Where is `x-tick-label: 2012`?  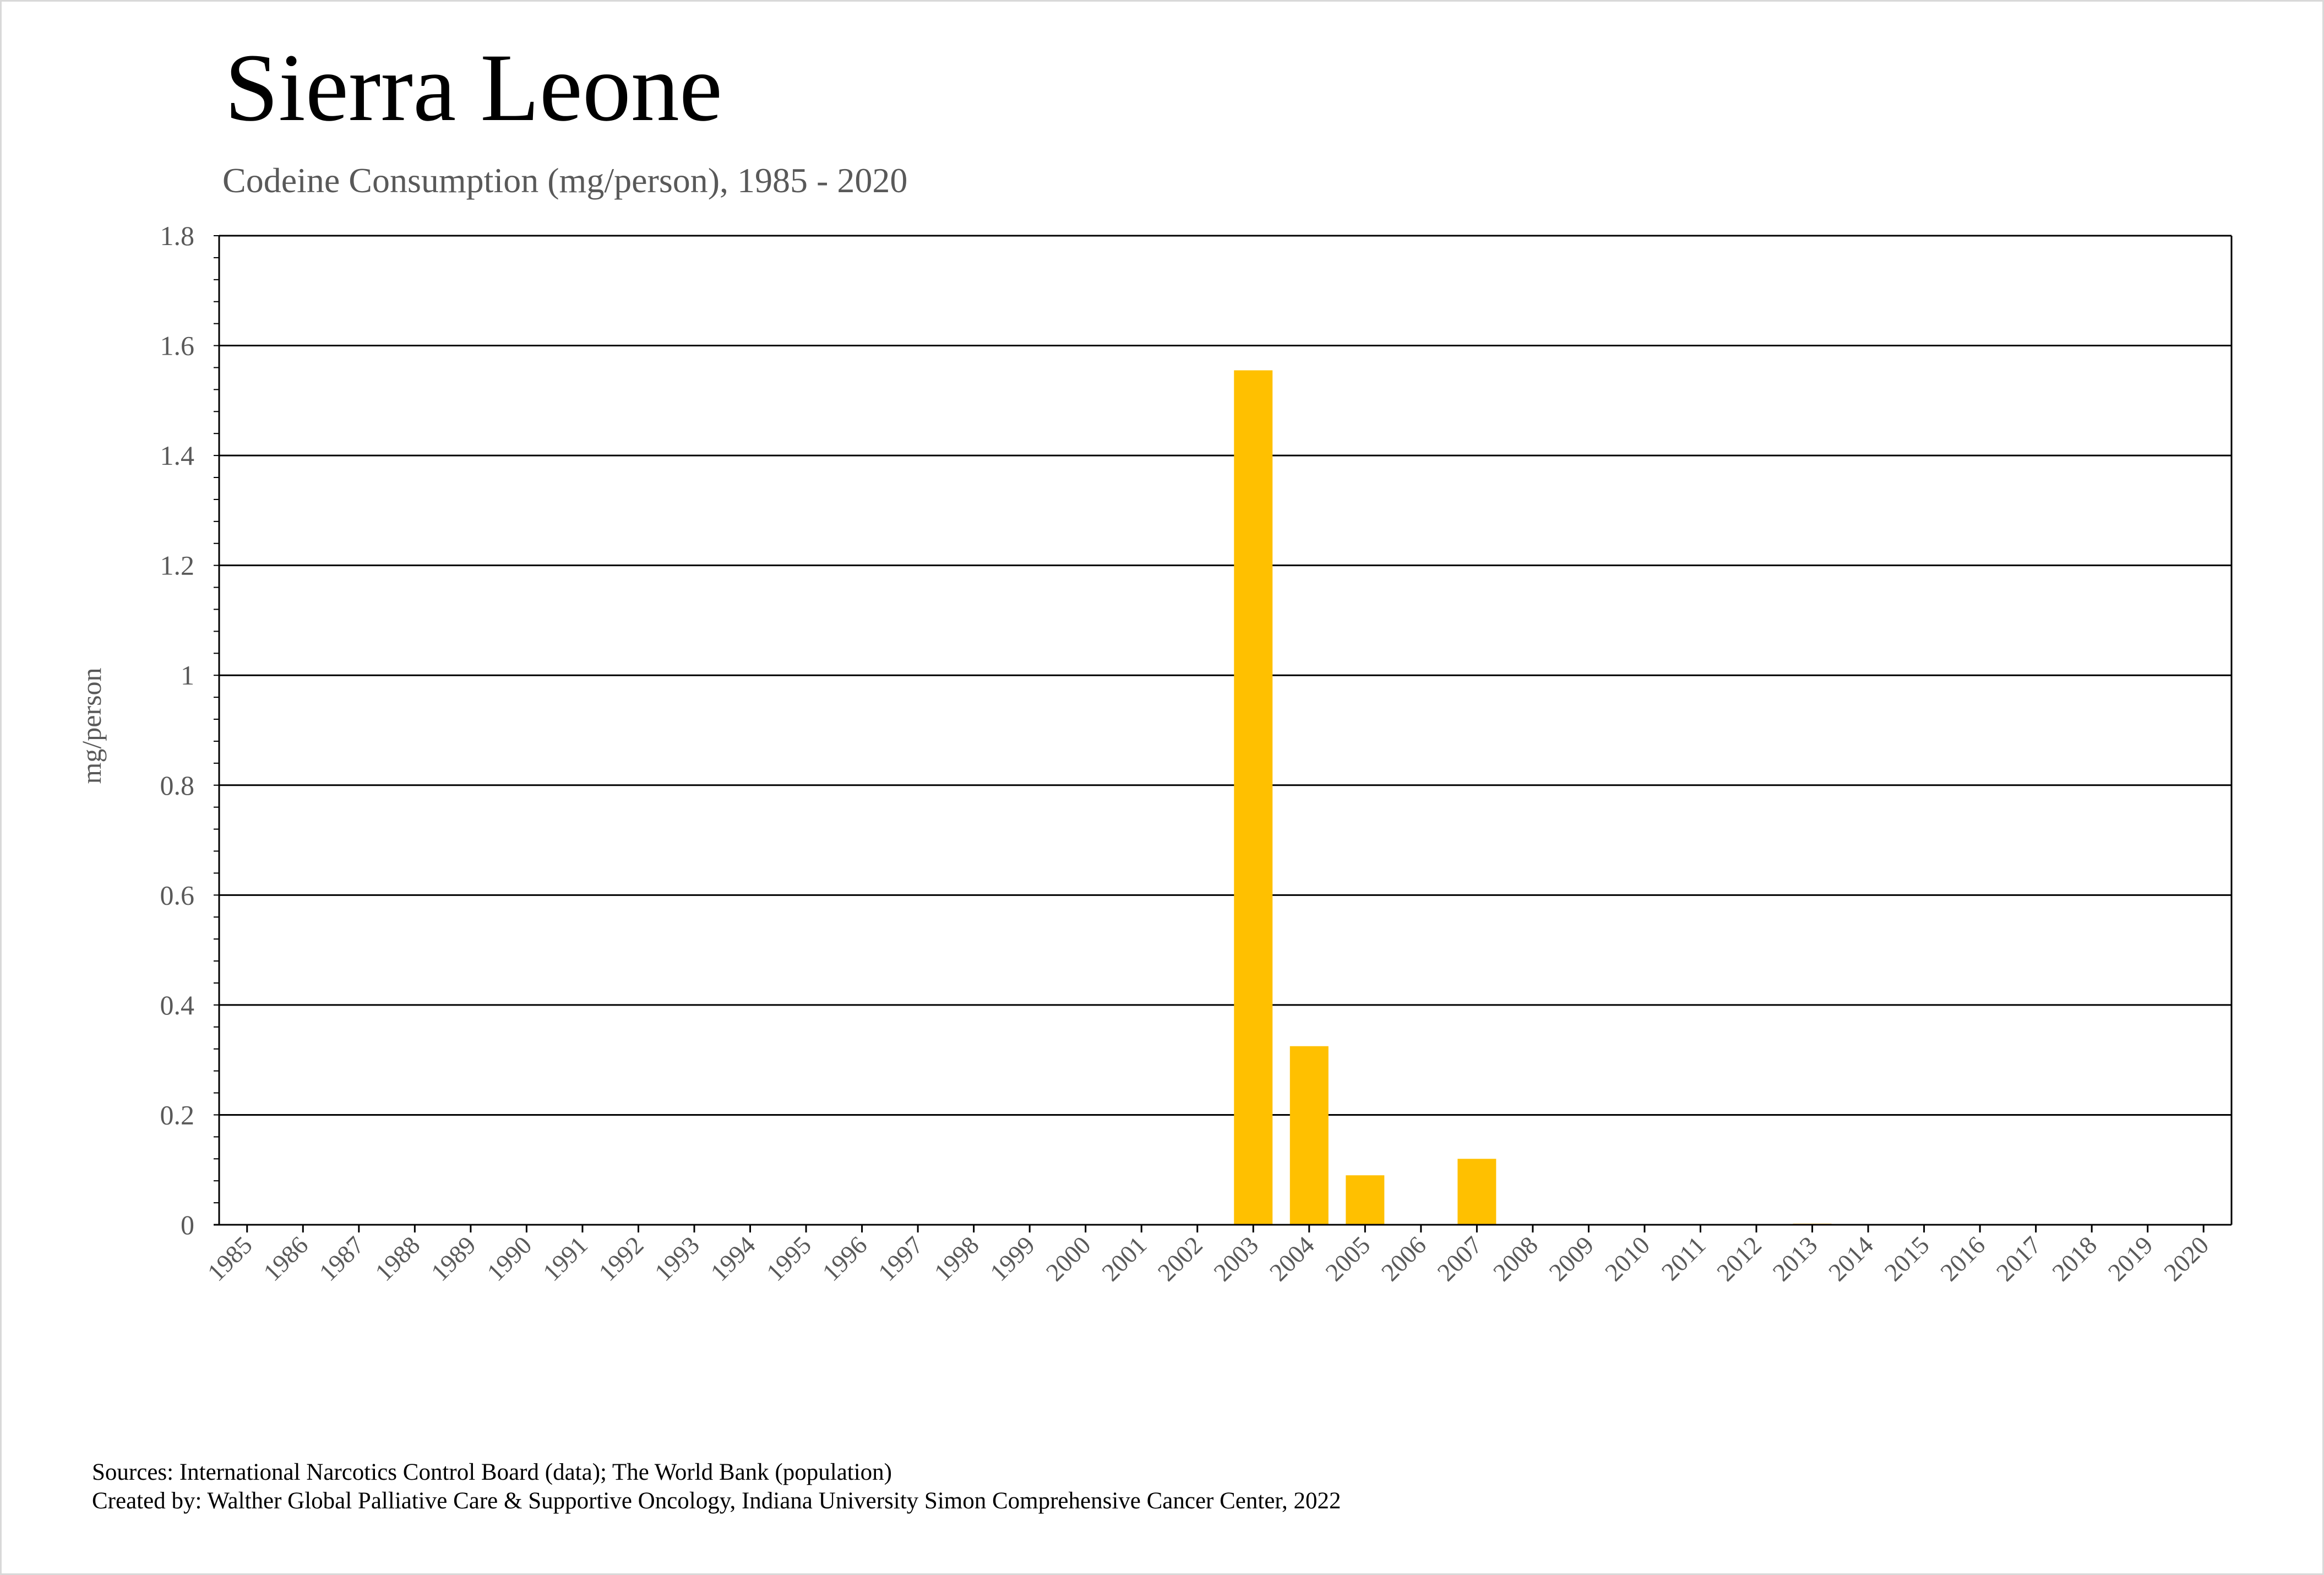 x-tick-label: 2012 is located at coordinates (1739, 1258).